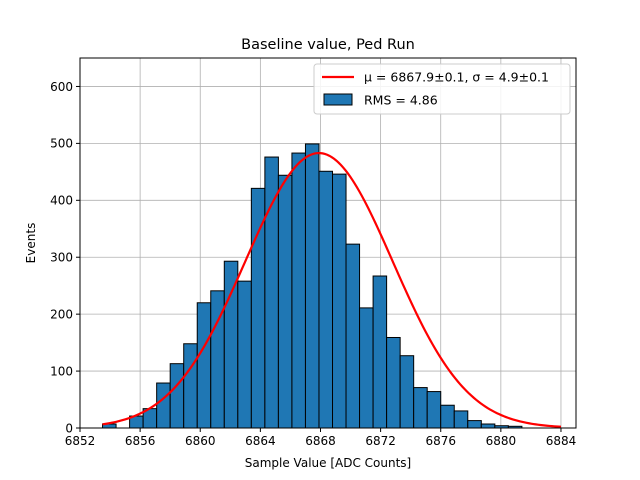 The image size is (640, 480). I want to click on y-tick-label: 300, so click(61, 258).